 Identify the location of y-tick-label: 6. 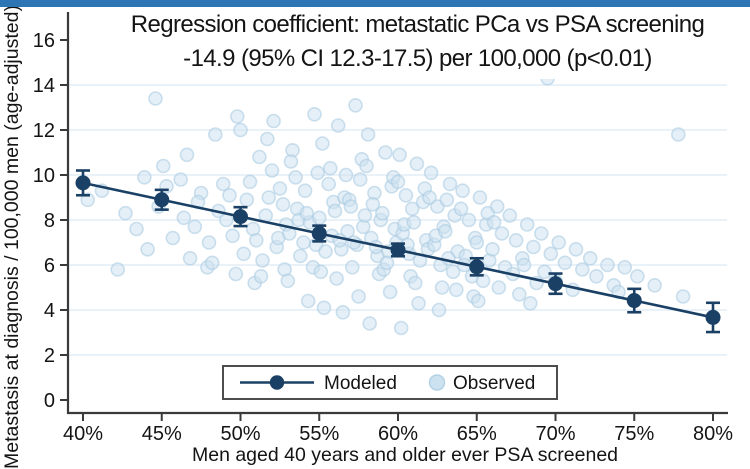
(49, 266).